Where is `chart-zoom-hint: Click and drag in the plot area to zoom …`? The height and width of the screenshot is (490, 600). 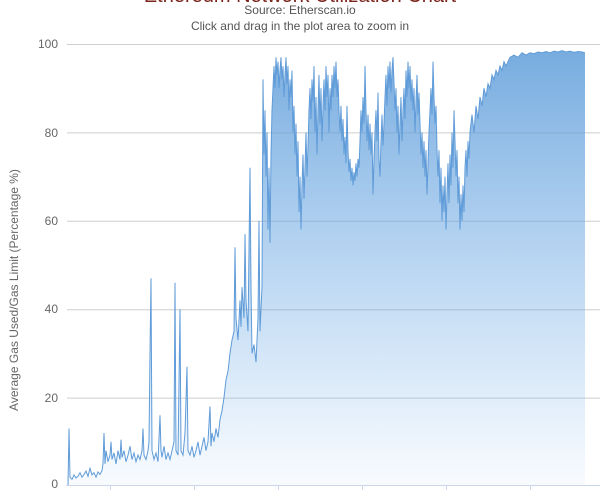 chart-zoom-hint: Click and drag in the plot area to zoom … is located at coordinates (300, 26).